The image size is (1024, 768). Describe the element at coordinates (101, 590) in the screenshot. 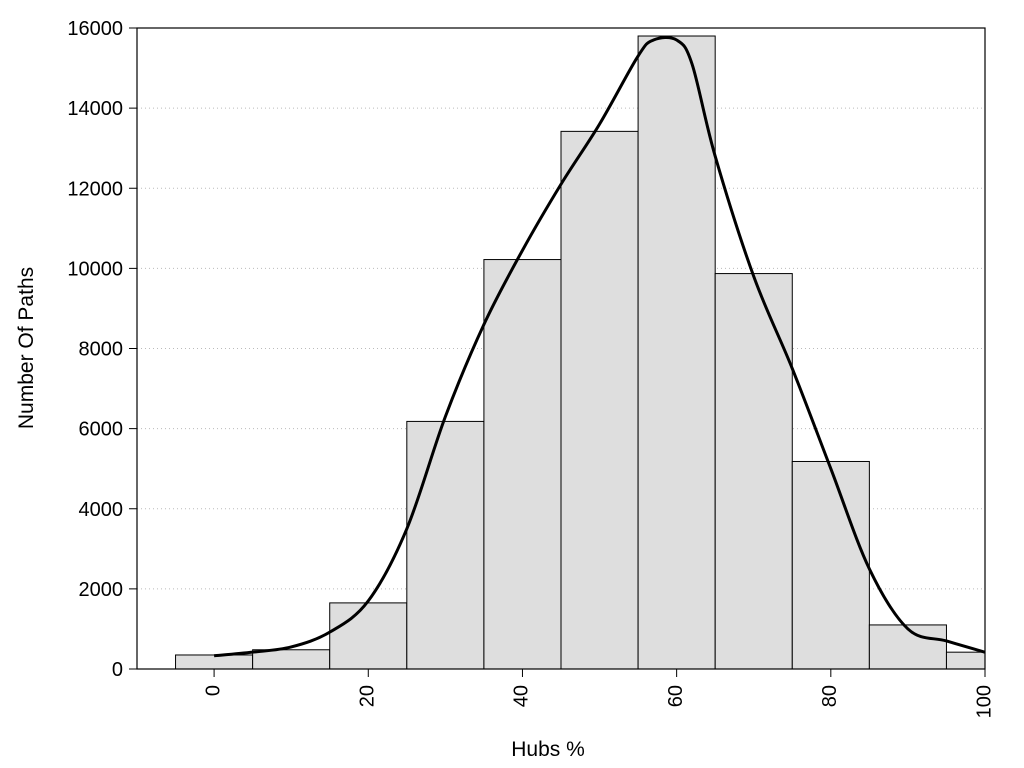

I see `y-tick-label: 2000` at that location.